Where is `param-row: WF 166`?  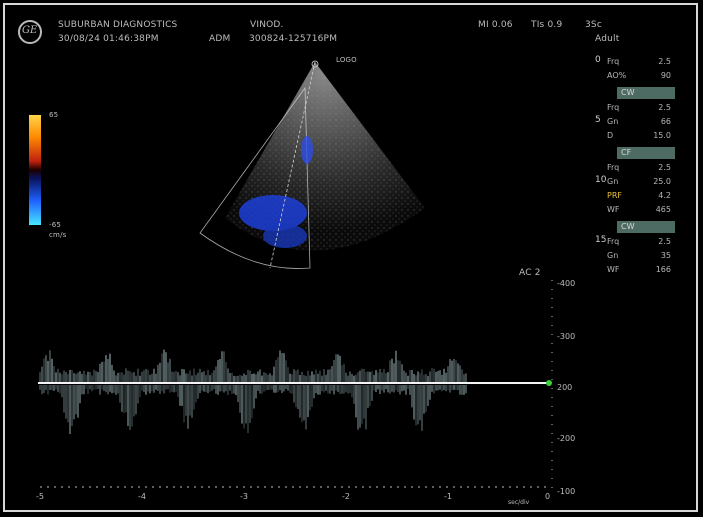 param-row: WF 166 is located at coordinates (639, 269).